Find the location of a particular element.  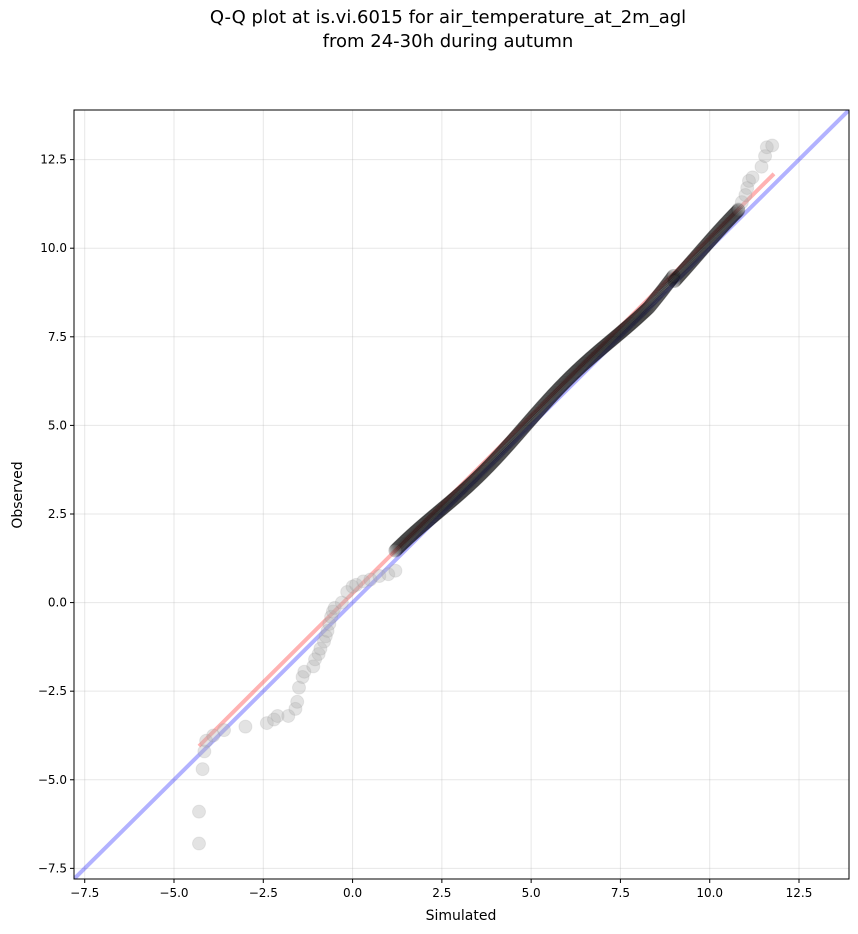

y-tick-label: 10.0 is located at coordinates (53, 248).